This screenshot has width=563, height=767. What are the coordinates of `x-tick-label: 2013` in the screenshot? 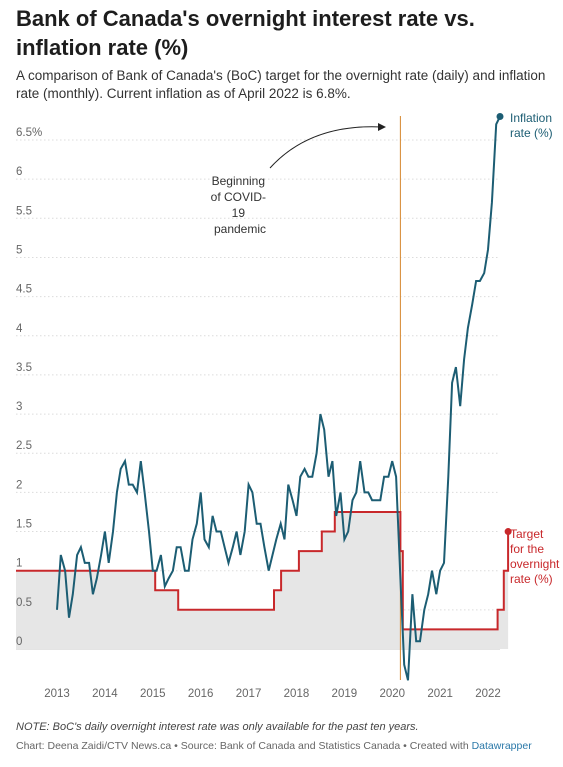 It's located at (57, 694).